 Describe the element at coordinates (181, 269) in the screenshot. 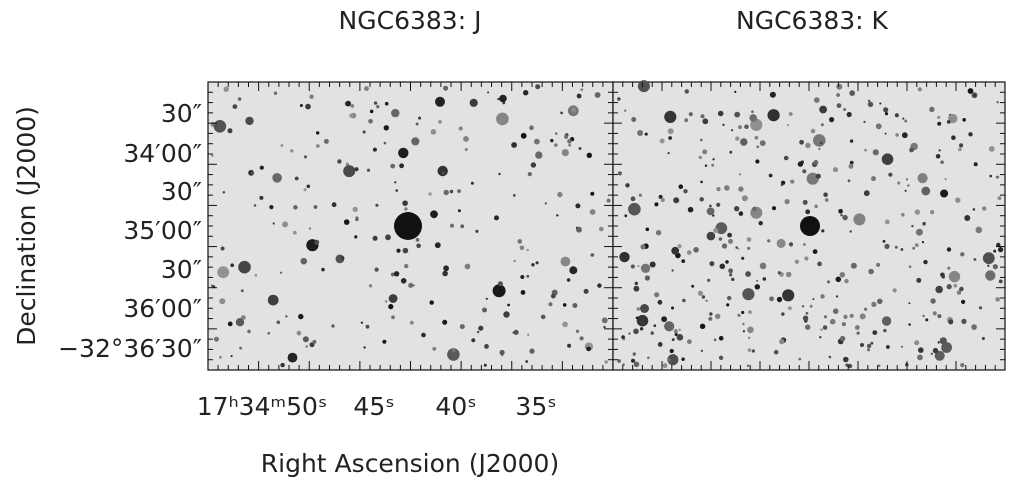

I see `y-tick-label: 30″` at that location.